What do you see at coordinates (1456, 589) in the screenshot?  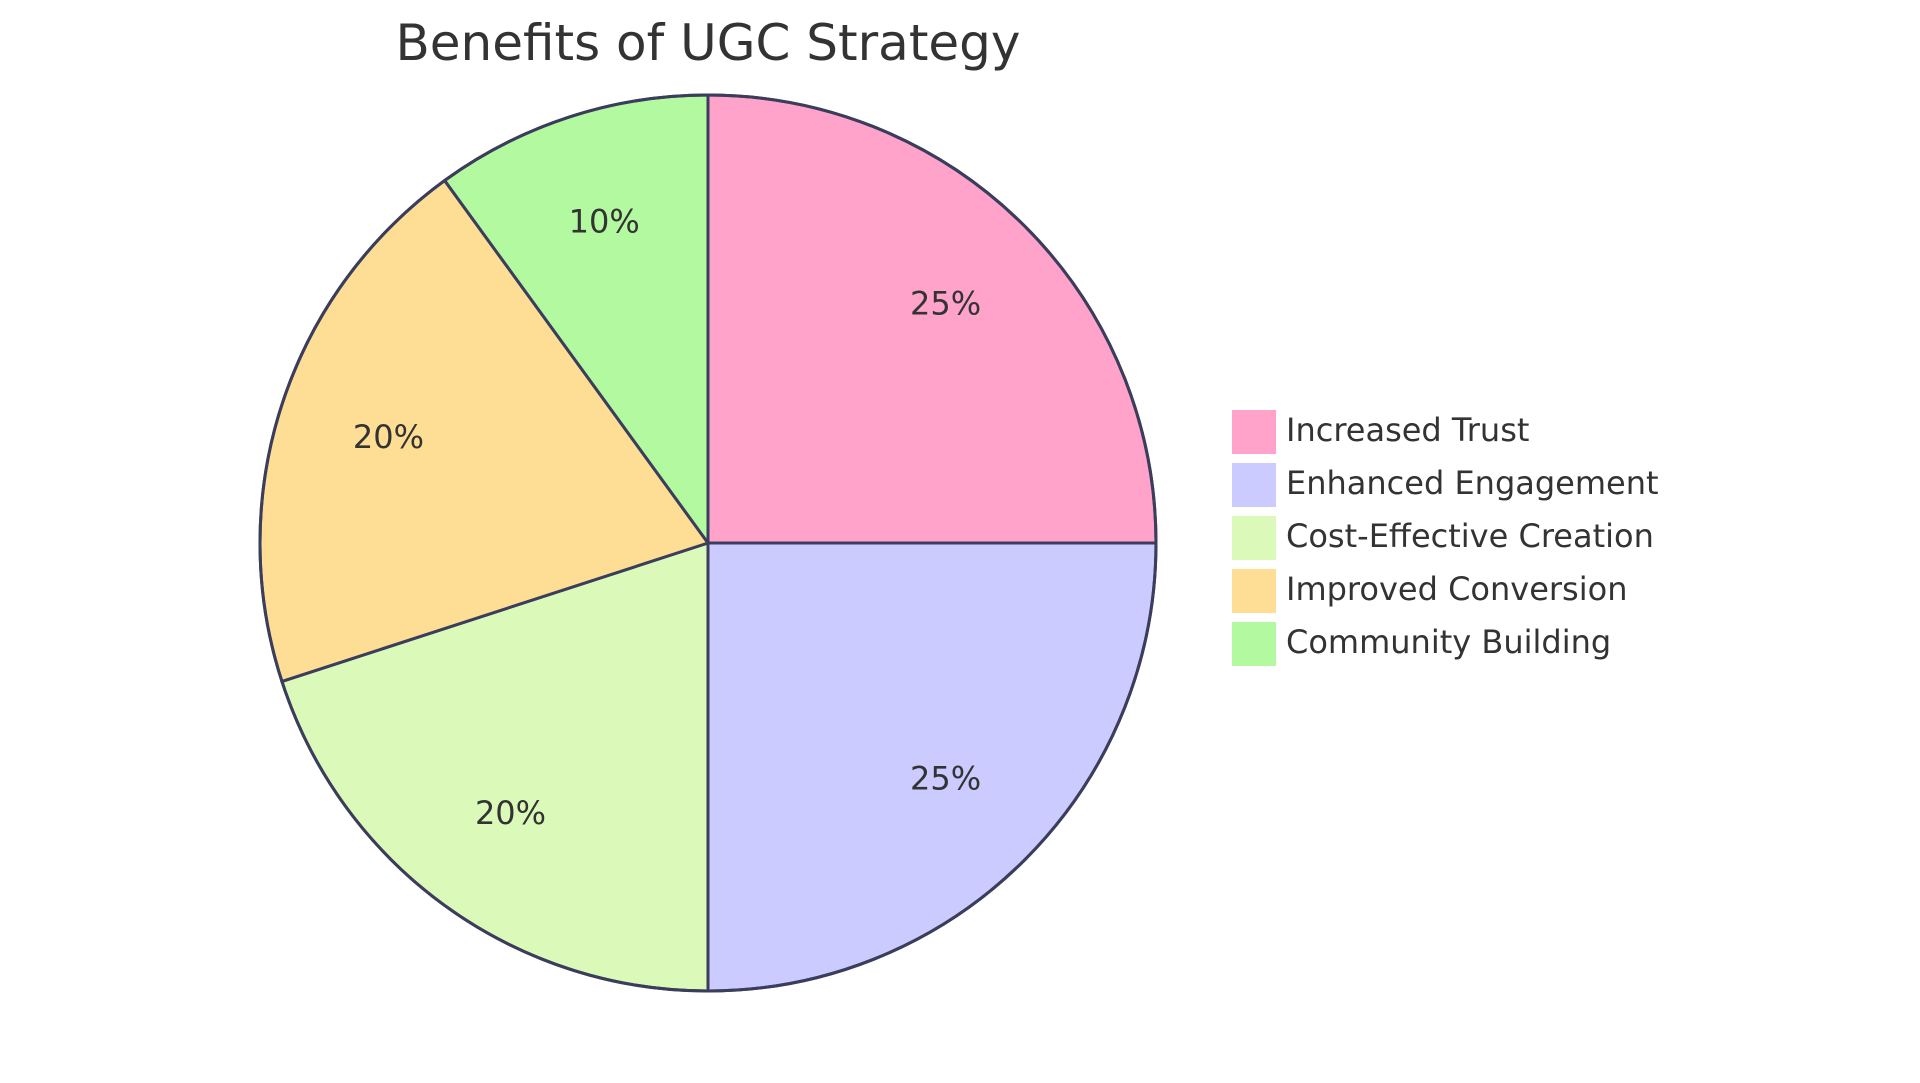 I see `legend-label: Improved Conversion` at bounding box center [1456, 589].